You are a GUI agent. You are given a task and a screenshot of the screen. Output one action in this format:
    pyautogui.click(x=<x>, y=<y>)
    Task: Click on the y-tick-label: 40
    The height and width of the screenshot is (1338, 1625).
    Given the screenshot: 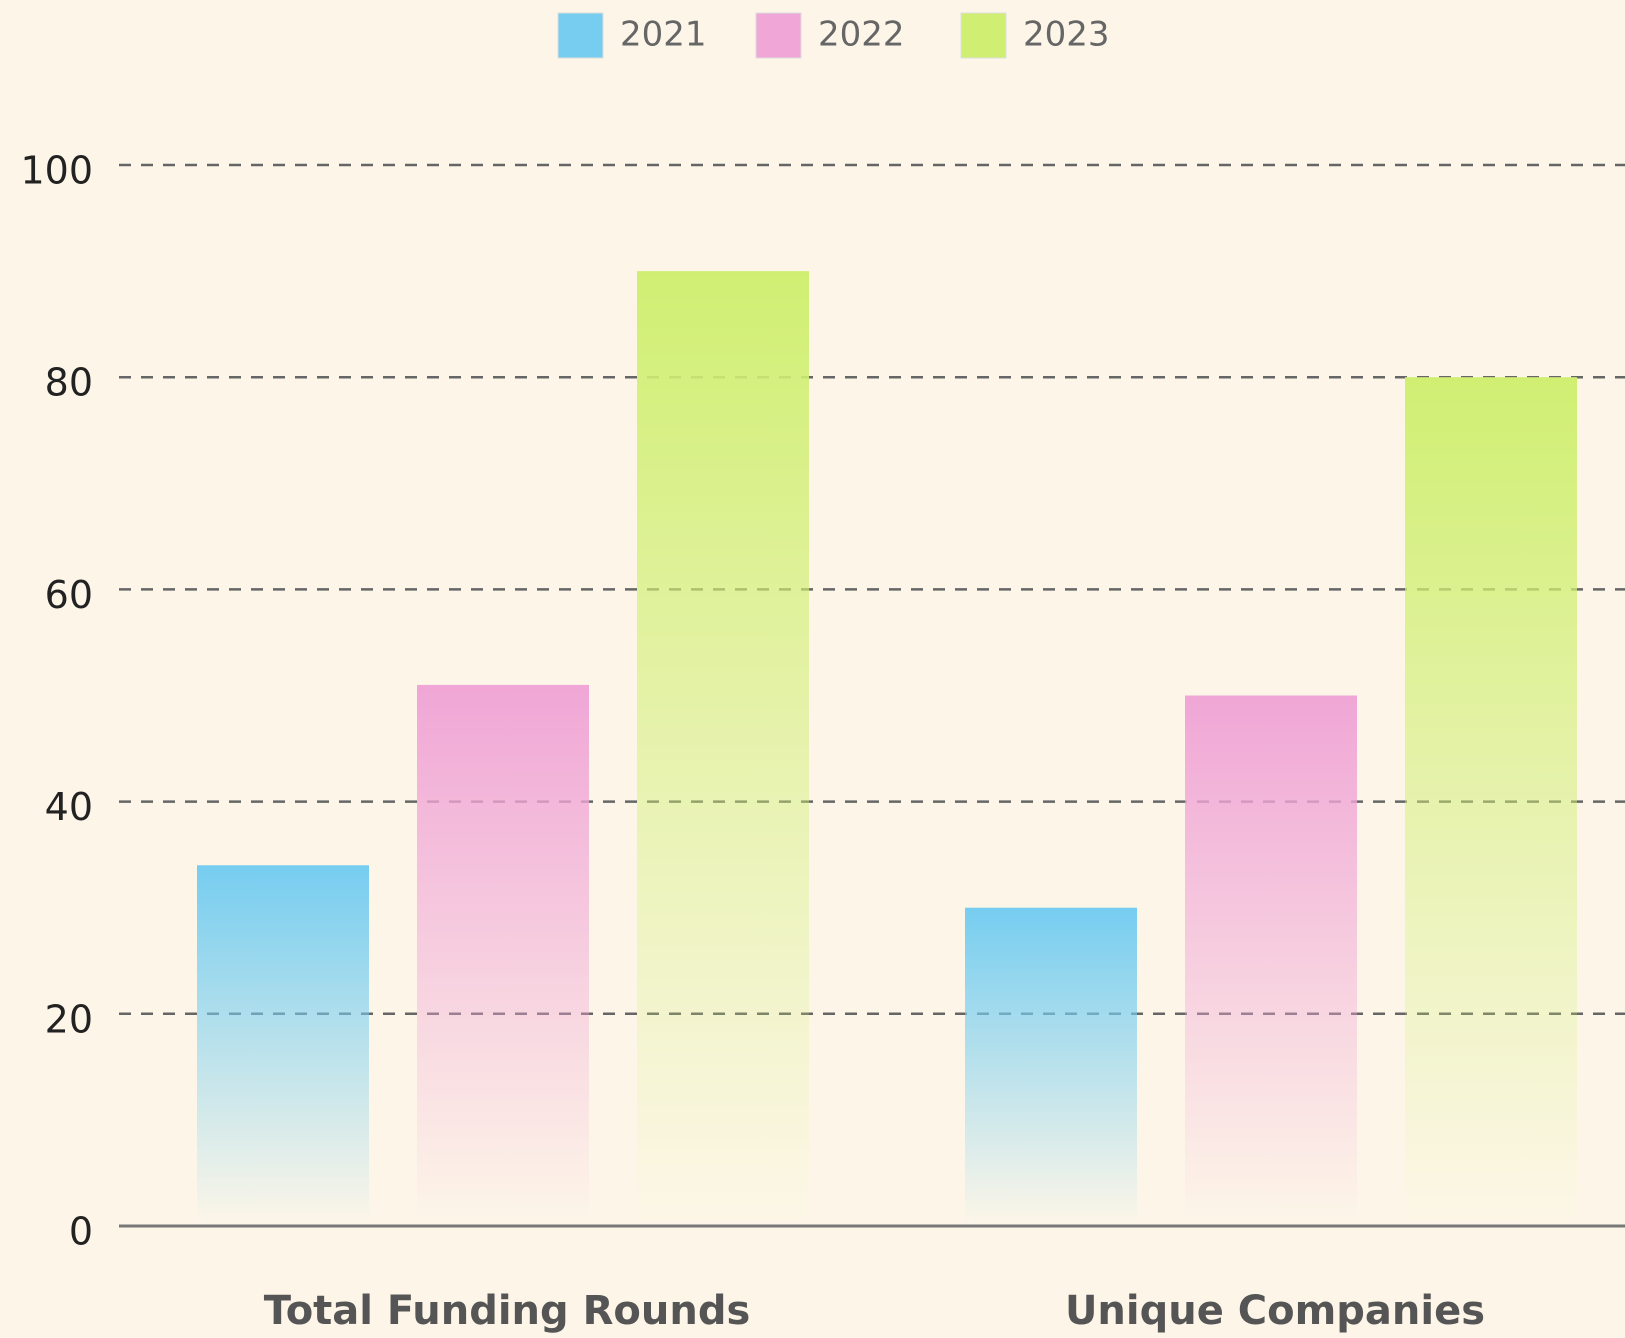 What is the action you would take?
    pyautogui.click(x=69, y=807)
    